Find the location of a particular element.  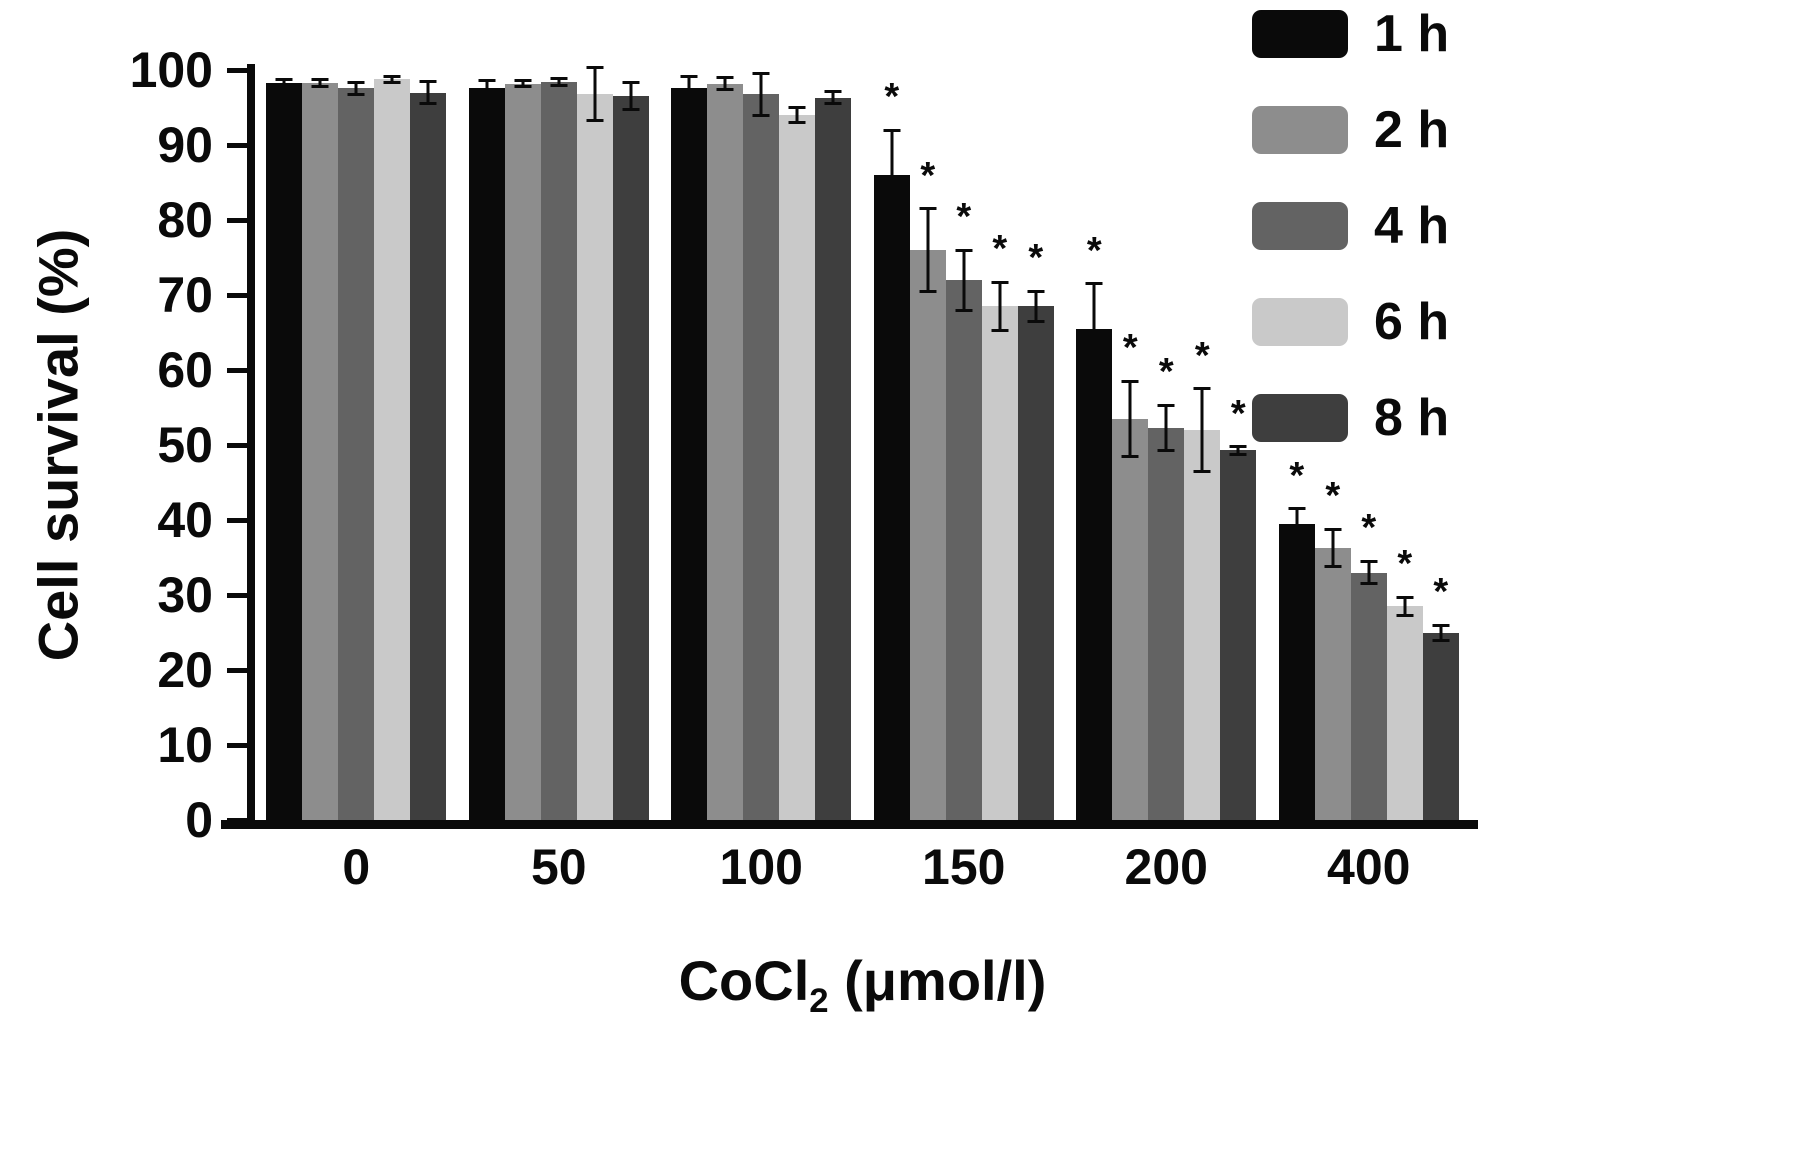

x-category-label: 200 is located at coordinates (1166, 867).